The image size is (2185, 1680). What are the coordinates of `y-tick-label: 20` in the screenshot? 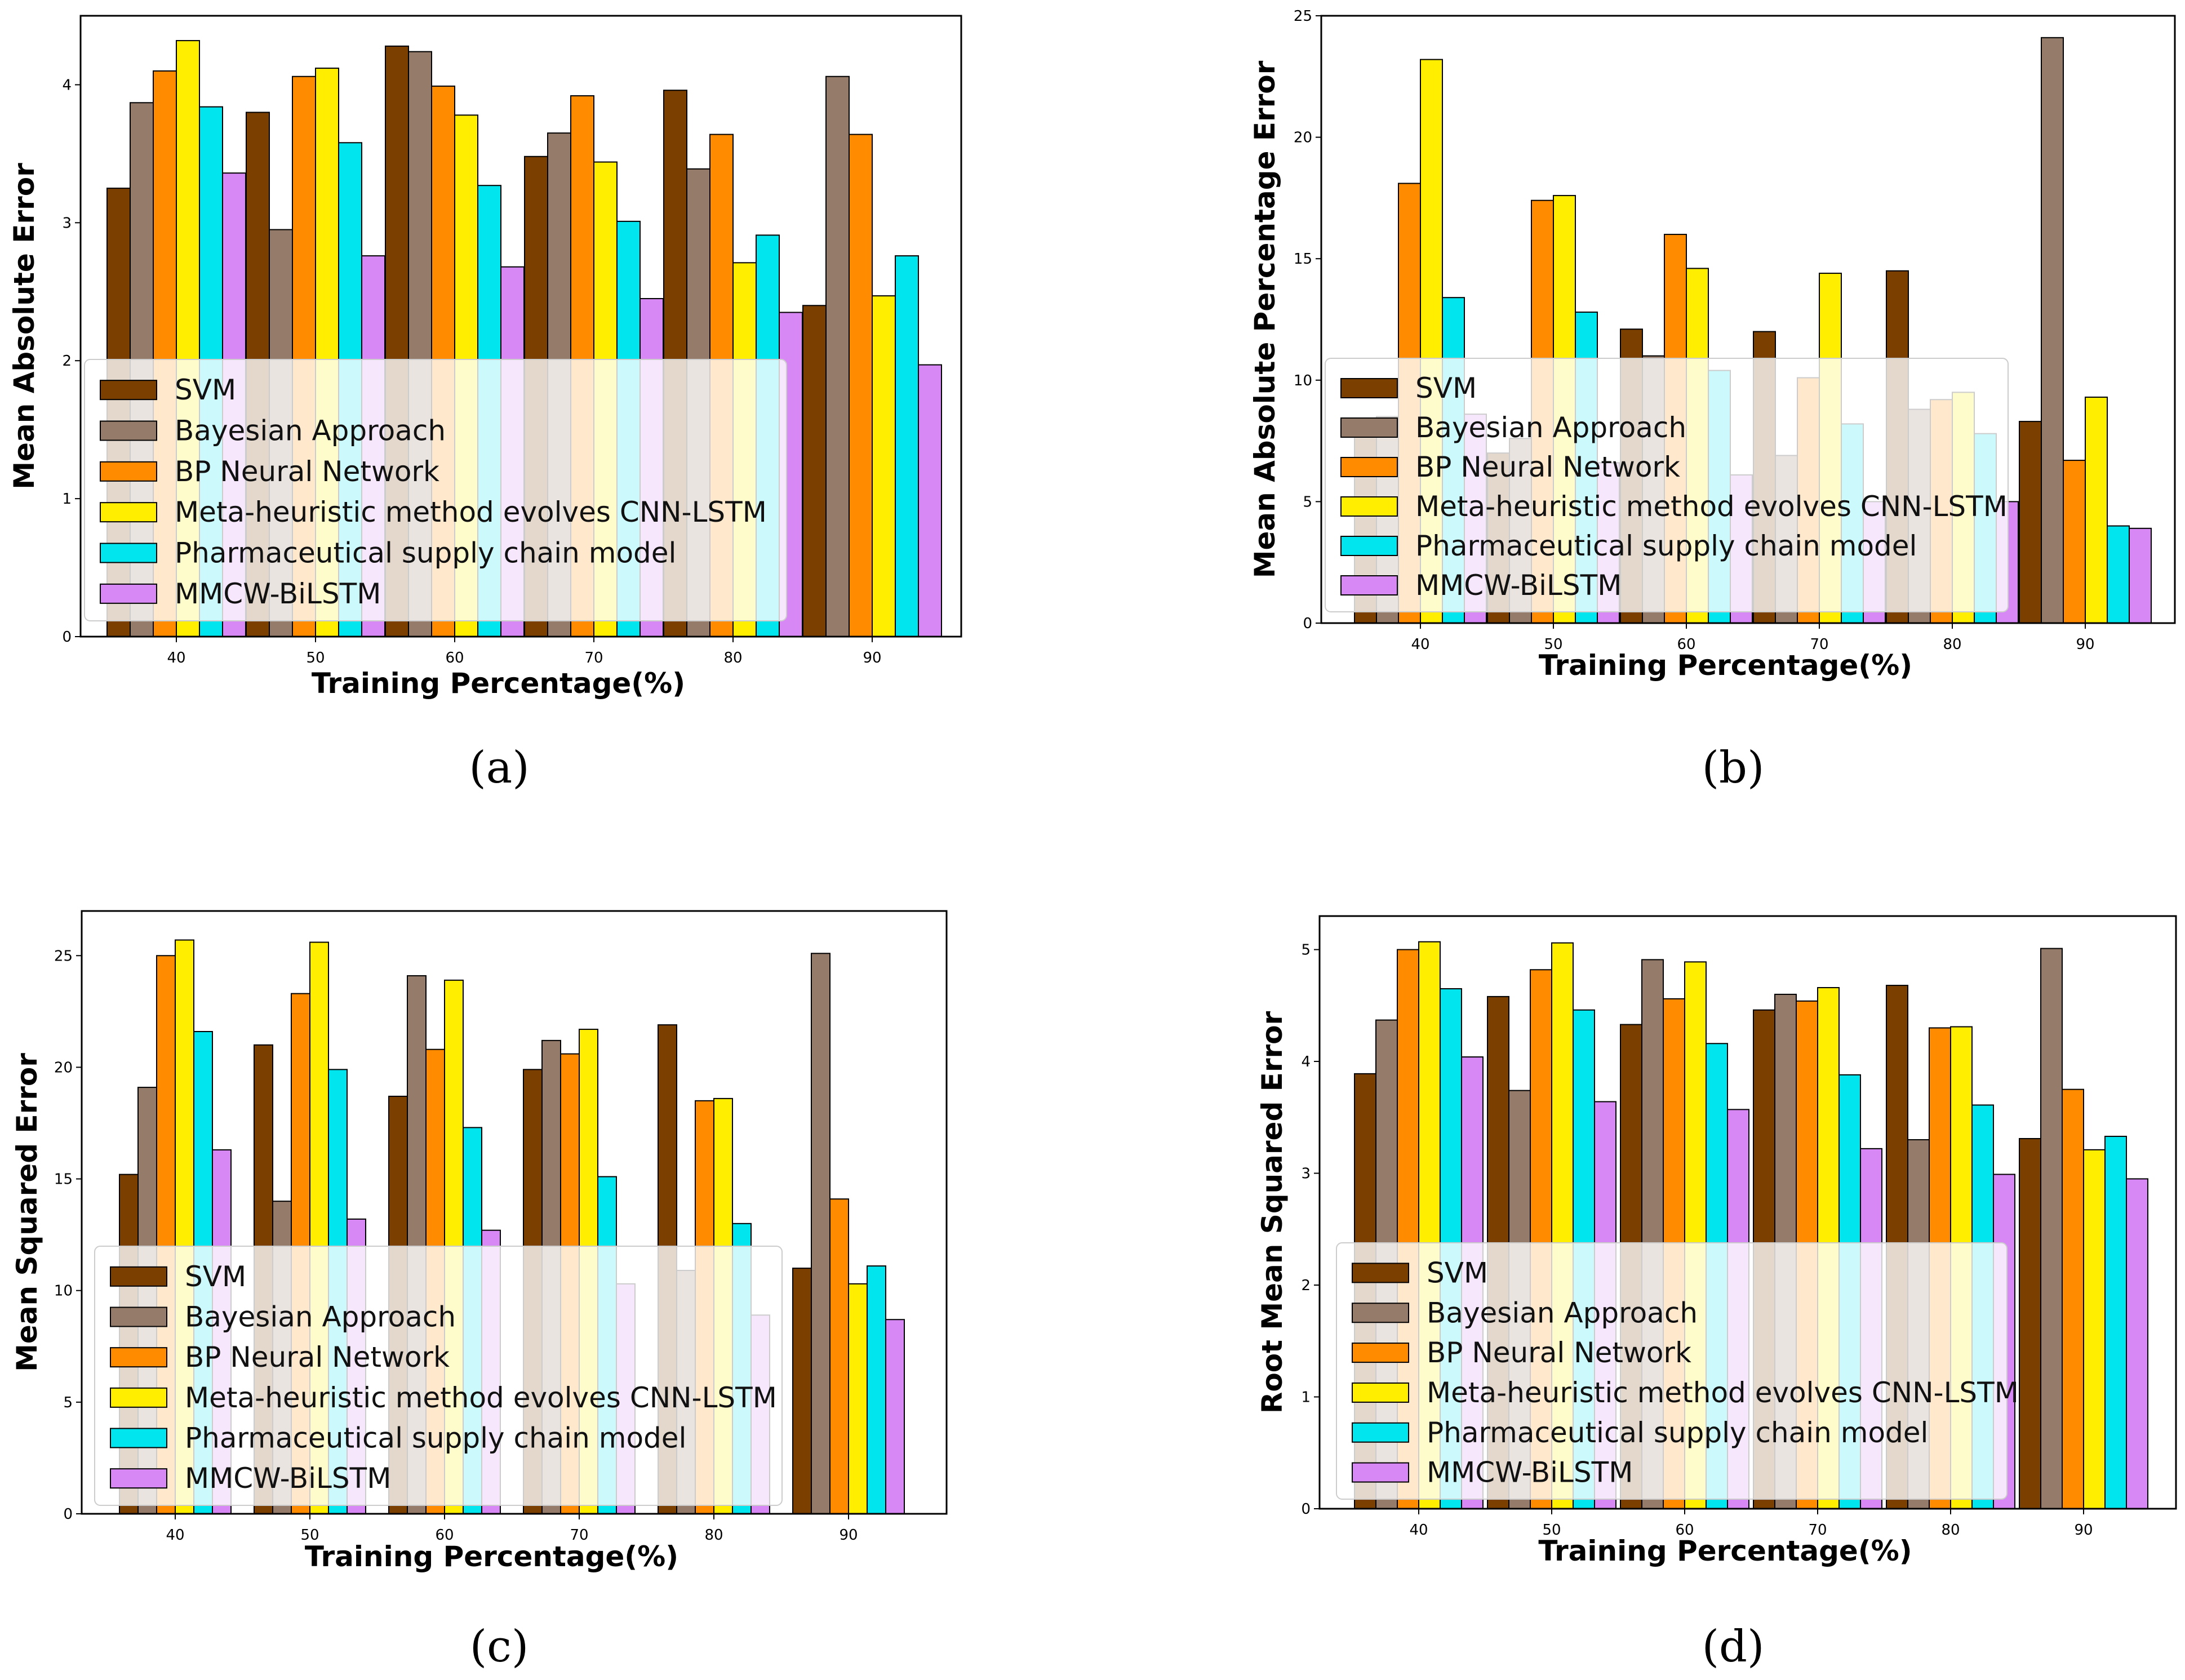 It's located at (1303, 138).